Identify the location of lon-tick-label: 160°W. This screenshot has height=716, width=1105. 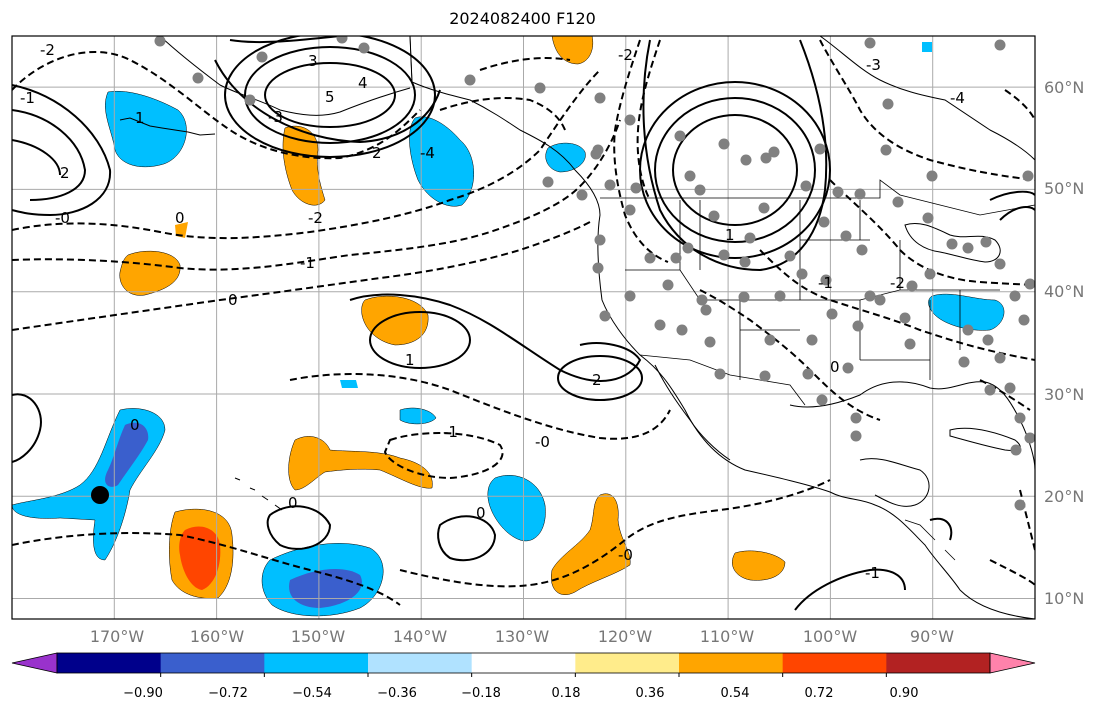
(217, 636).